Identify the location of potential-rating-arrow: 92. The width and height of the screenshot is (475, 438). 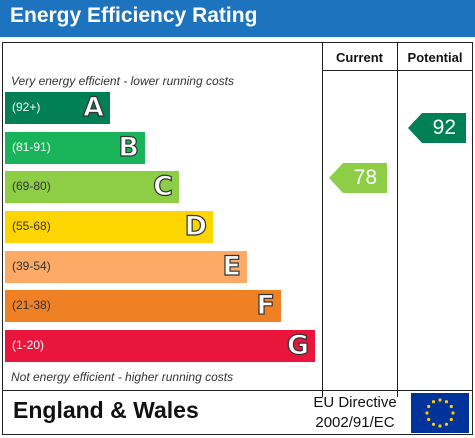
(437, 128).